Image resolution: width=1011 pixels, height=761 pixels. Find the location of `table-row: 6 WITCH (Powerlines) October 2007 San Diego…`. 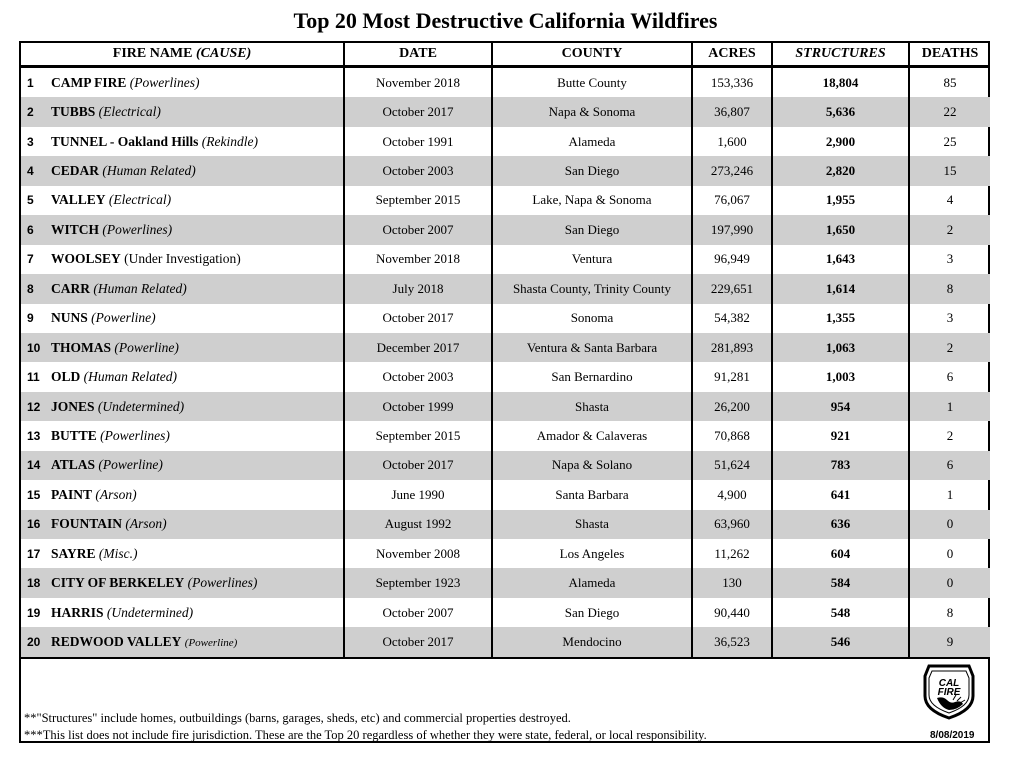

table-row: 6 WITCH (Powerlines) October 2007 San Diego… is located at coordinates (505, 230).